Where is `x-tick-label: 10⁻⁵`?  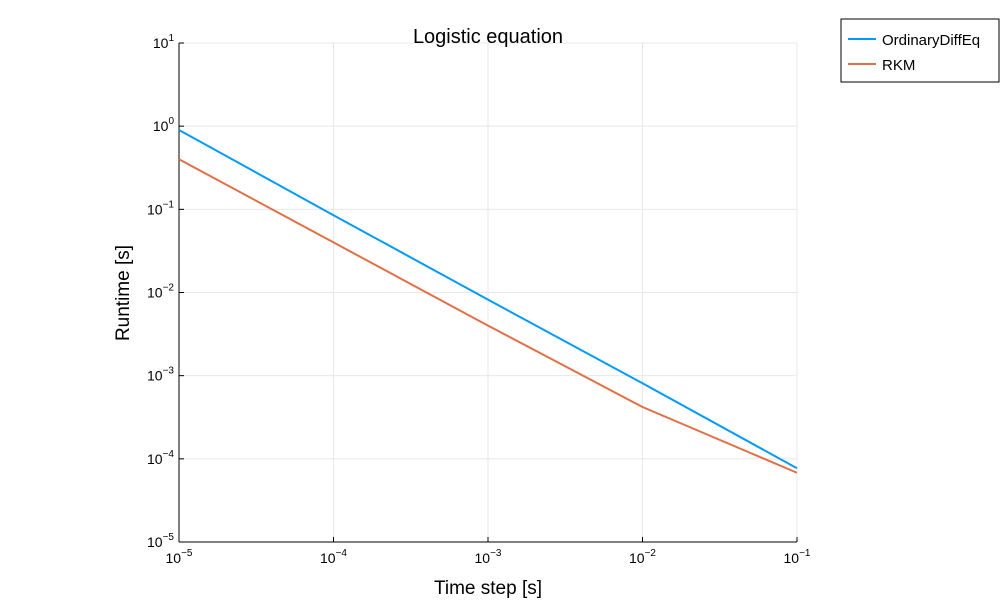
x-tick-label: 10⁻⁵ is located at coordinates (179, 557).